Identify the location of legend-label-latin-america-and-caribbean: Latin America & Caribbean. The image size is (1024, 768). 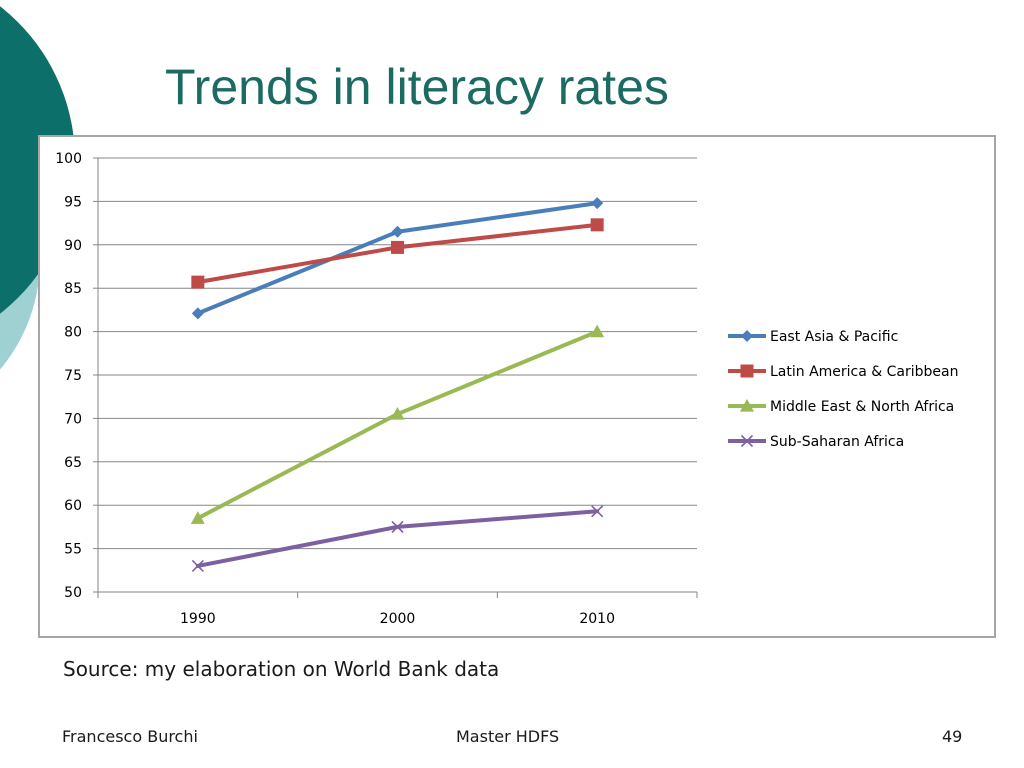
(864, 372).